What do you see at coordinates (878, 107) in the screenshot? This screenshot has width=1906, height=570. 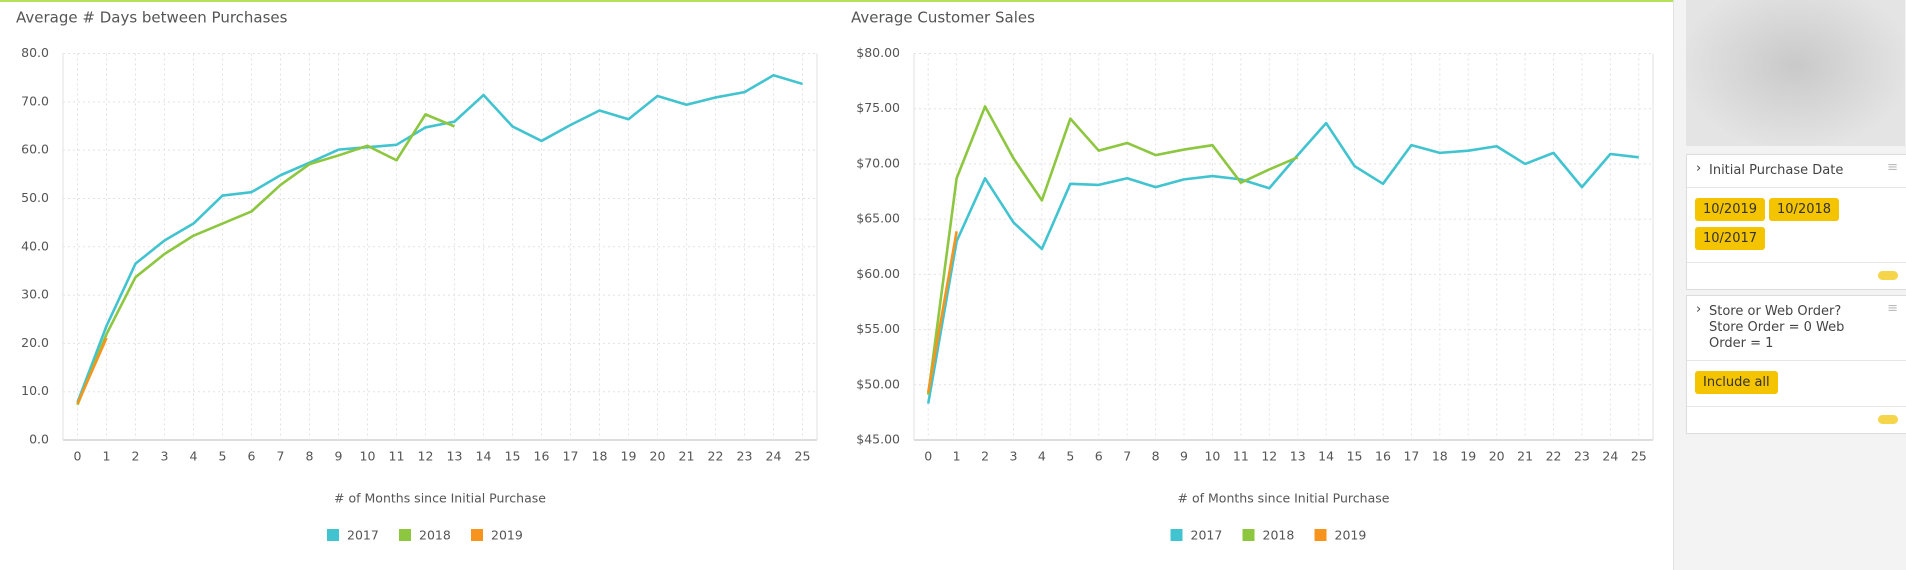 I see `y-tick-label: $75.00` at bounding box center [878, 107].